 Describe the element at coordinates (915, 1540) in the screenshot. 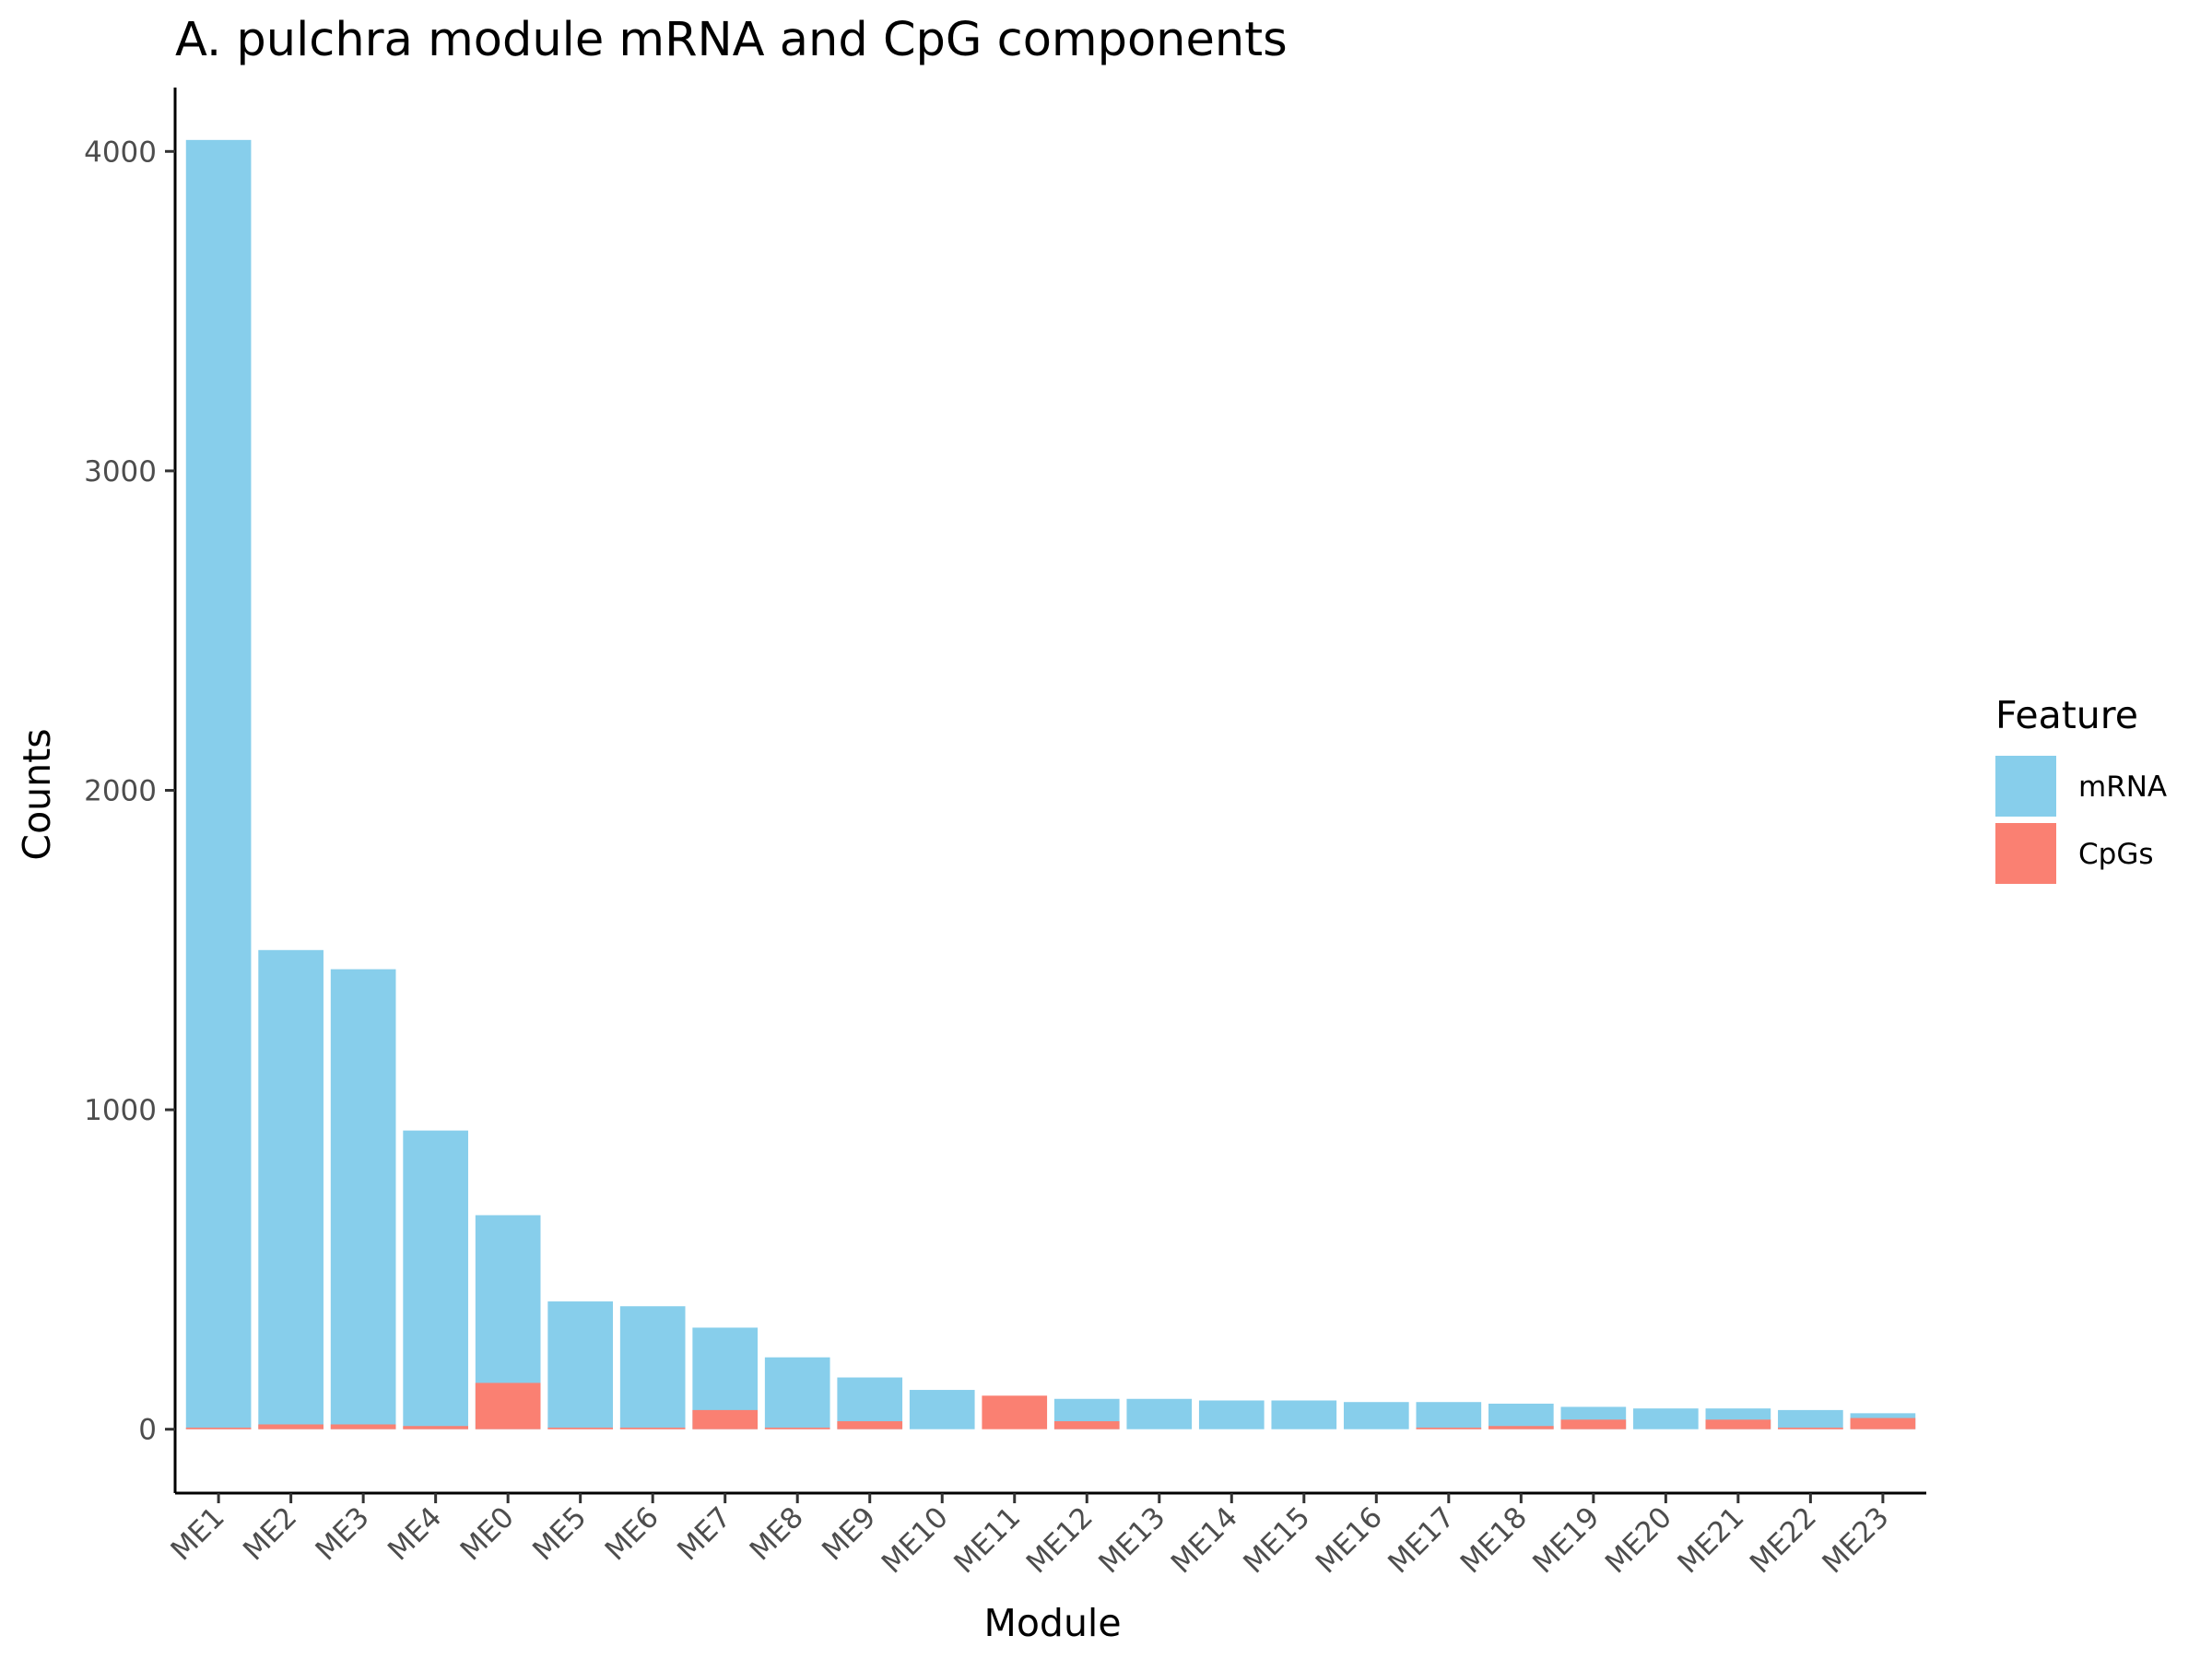

I see `x-tick-label: ME10` at that location.